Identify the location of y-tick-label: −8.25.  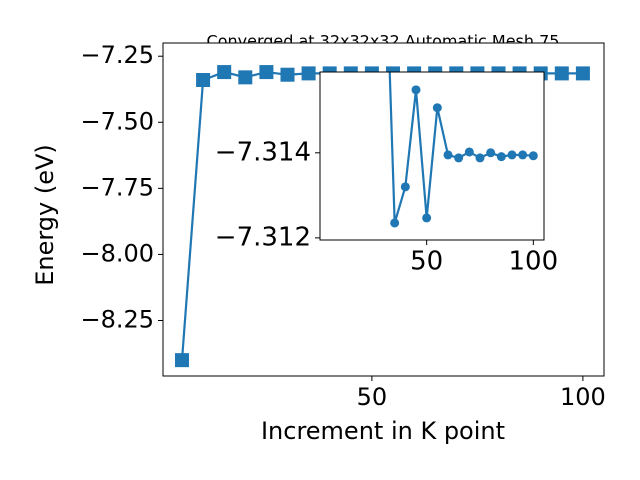
(117, 320).